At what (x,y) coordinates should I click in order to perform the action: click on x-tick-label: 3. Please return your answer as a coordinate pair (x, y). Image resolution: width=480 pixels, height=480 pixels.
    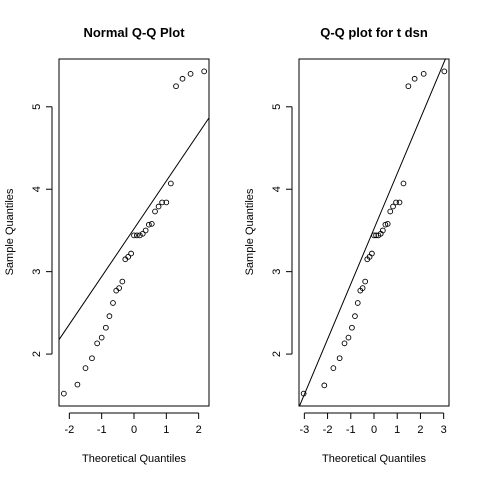
    Looking at the image, I should click on (444, 430).